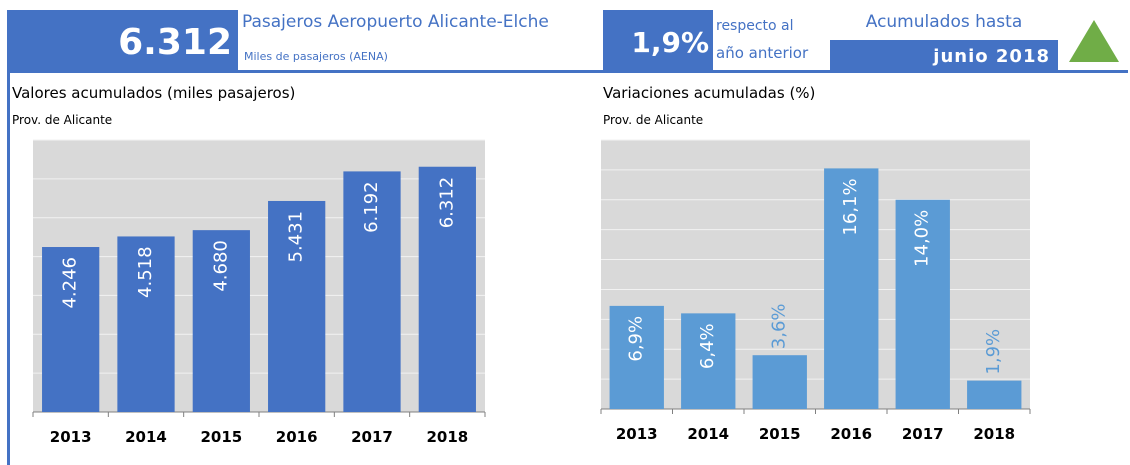 The image size is (1130, 465). What do you see at coordinates (122, 40) in the screenshot?
I see `kpi-value: 6.312` at bounding box center [122, 40].